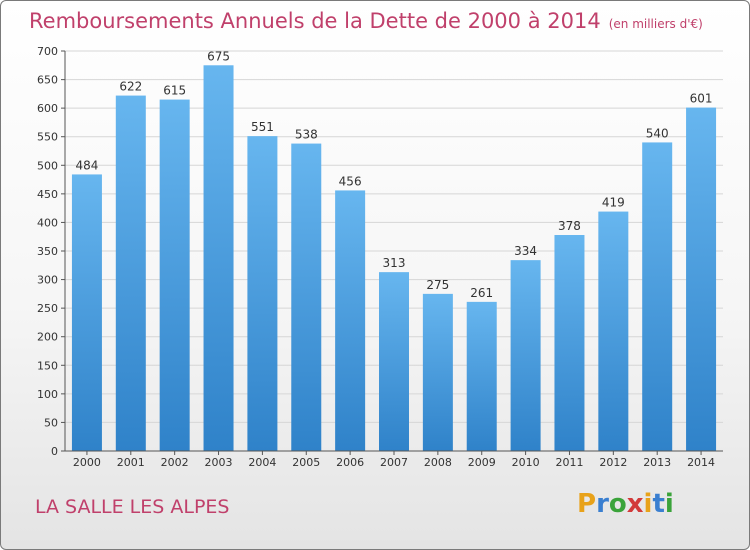 Image resolution: width=750 pixels, height=550 pixels. I want to click on y-tick-label: 50, so click(51, 422).